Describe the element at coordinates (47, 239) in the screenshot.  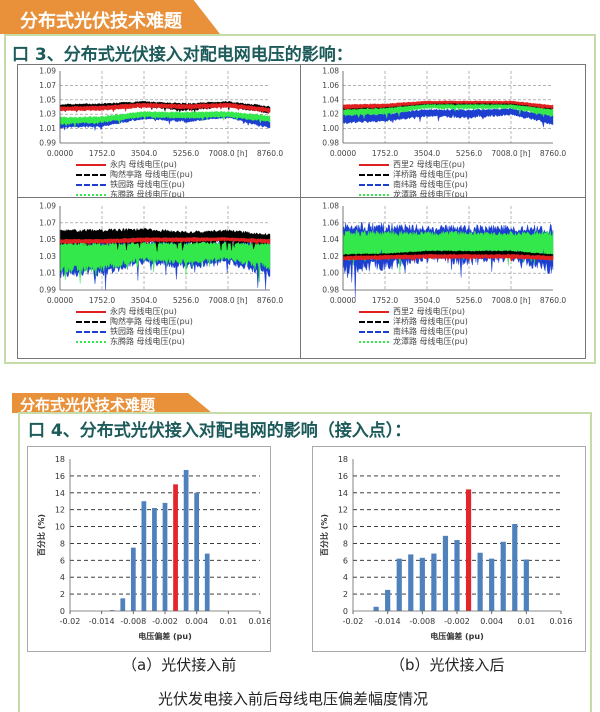
I see `y-tick-label: 1.05` at that location.